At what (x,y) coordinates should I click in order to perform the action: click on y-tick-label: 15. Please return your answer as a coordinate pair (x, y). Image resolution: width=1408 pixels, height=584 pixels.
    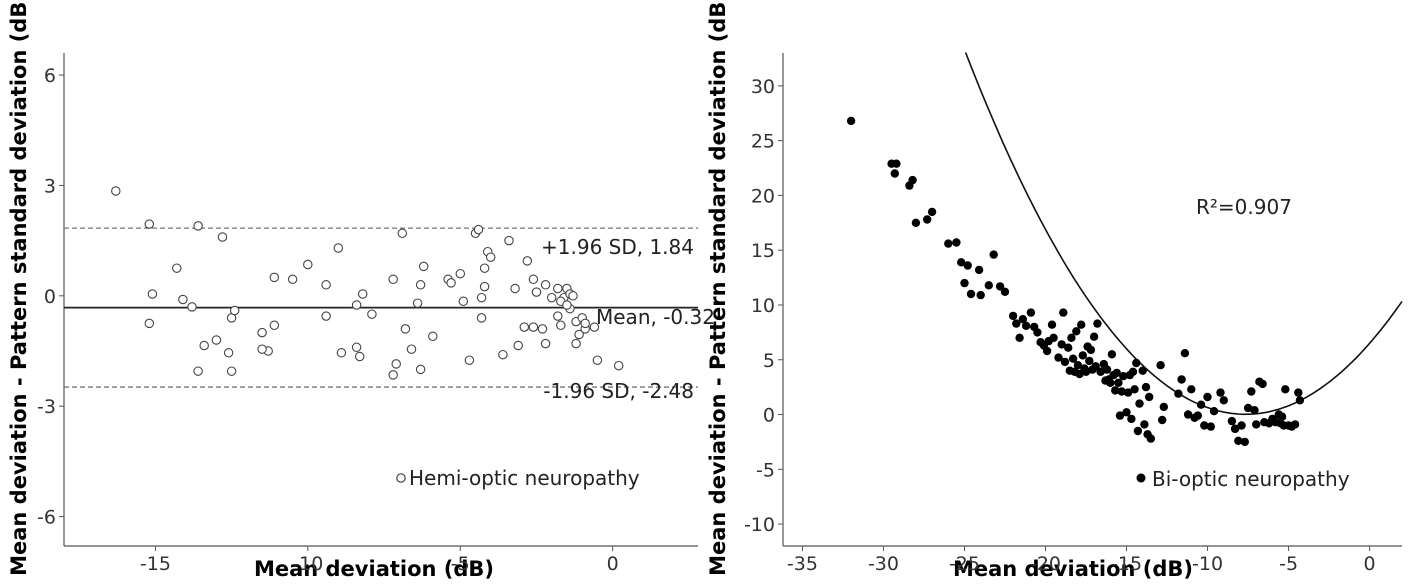
    Looking at the image, I should click on (763, 251).